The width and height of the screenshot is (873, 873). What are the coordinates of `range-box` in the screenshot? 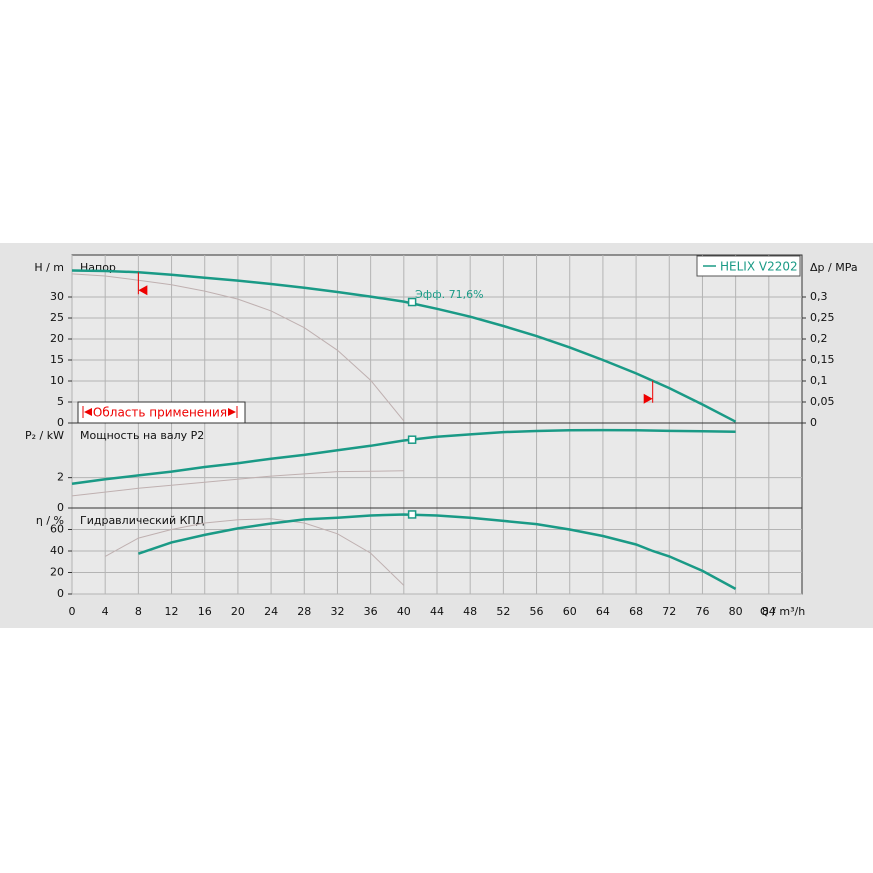 It's located at (161, 412).